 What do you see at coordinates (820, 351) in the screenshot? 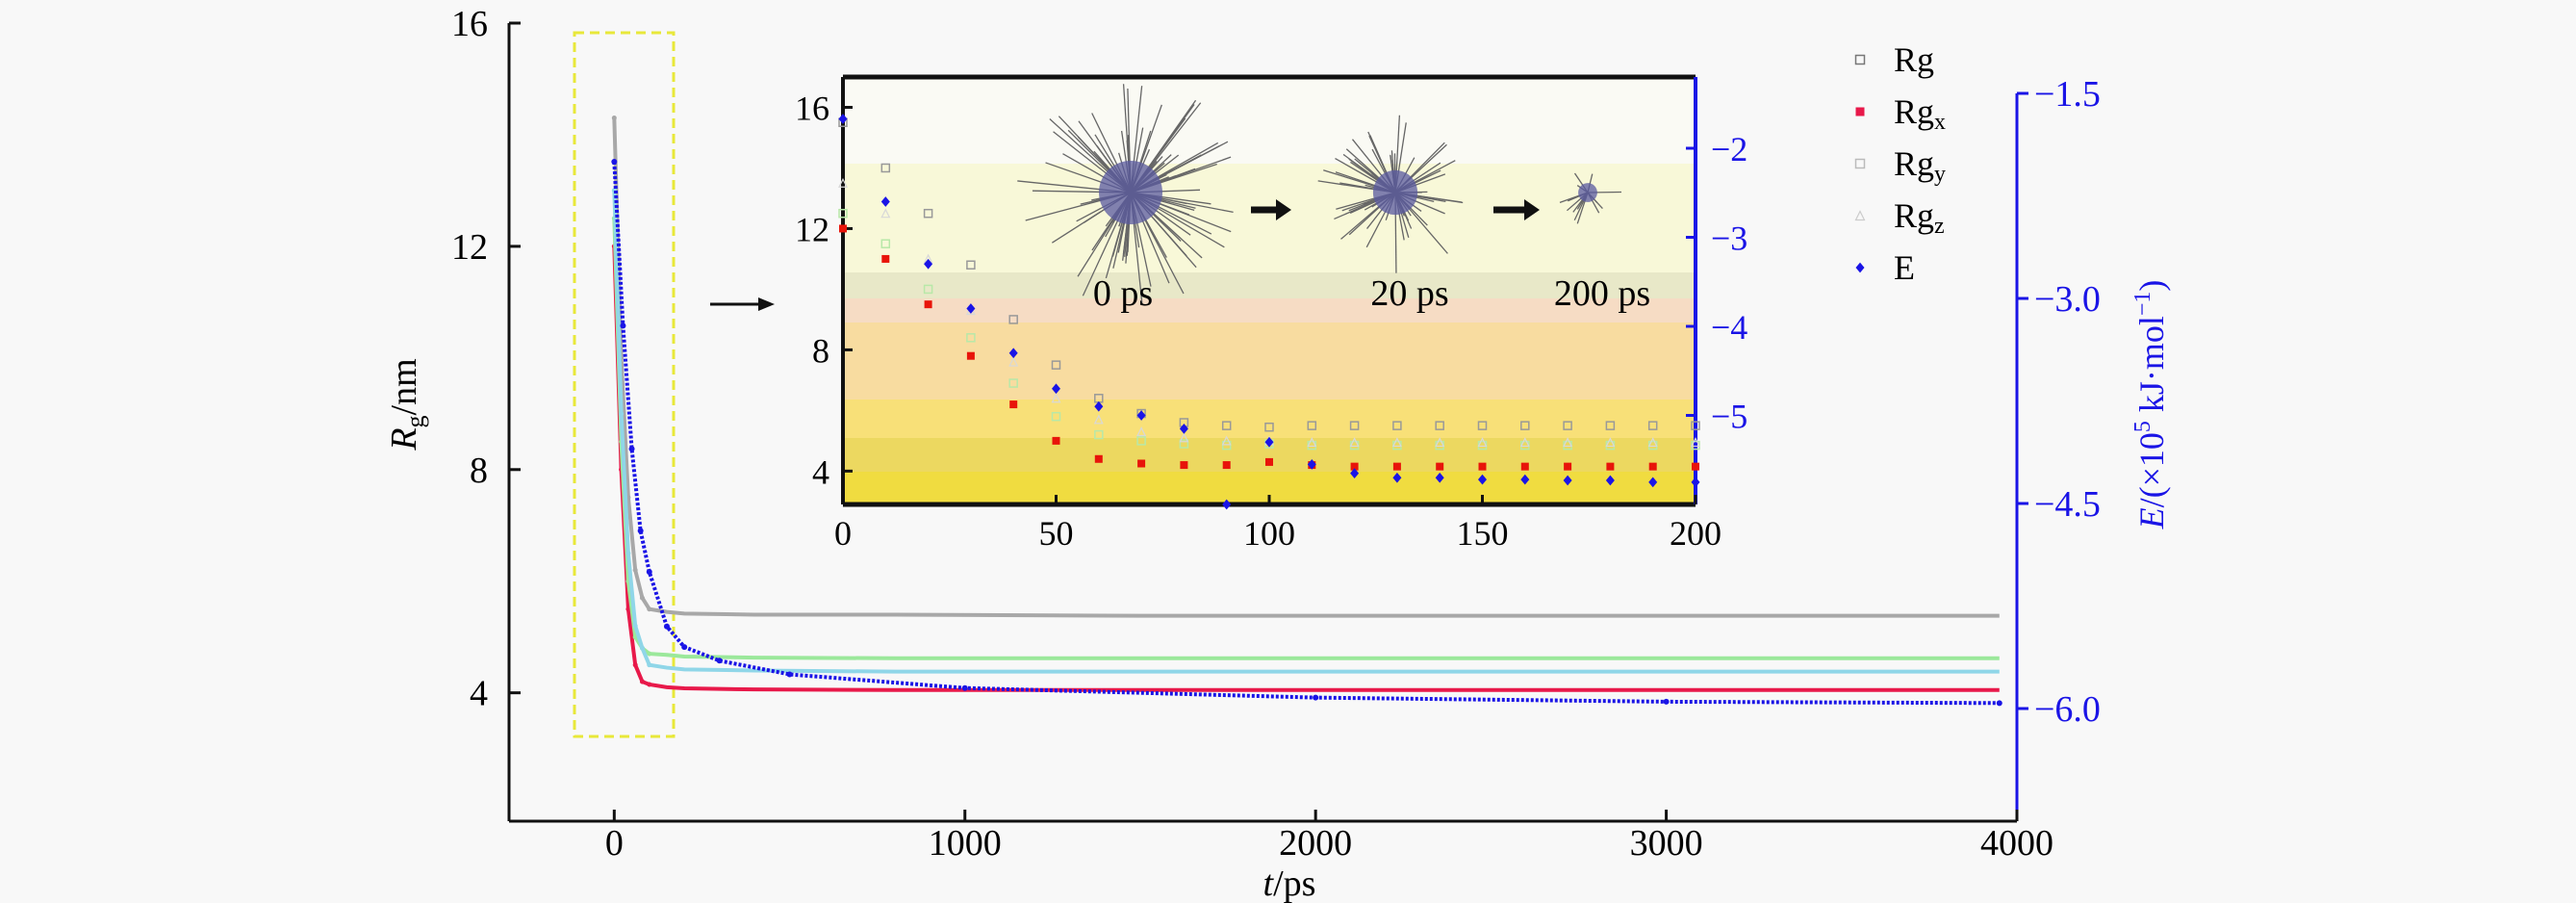
I see `inset-y-tick-label: 8` at bounding box center [820, 351].